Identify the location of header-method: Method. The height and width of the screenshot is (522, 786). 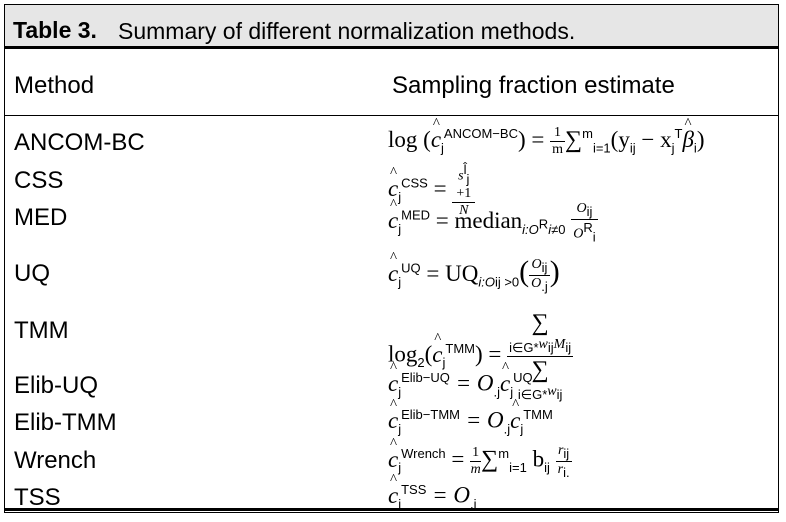
(54, 85).